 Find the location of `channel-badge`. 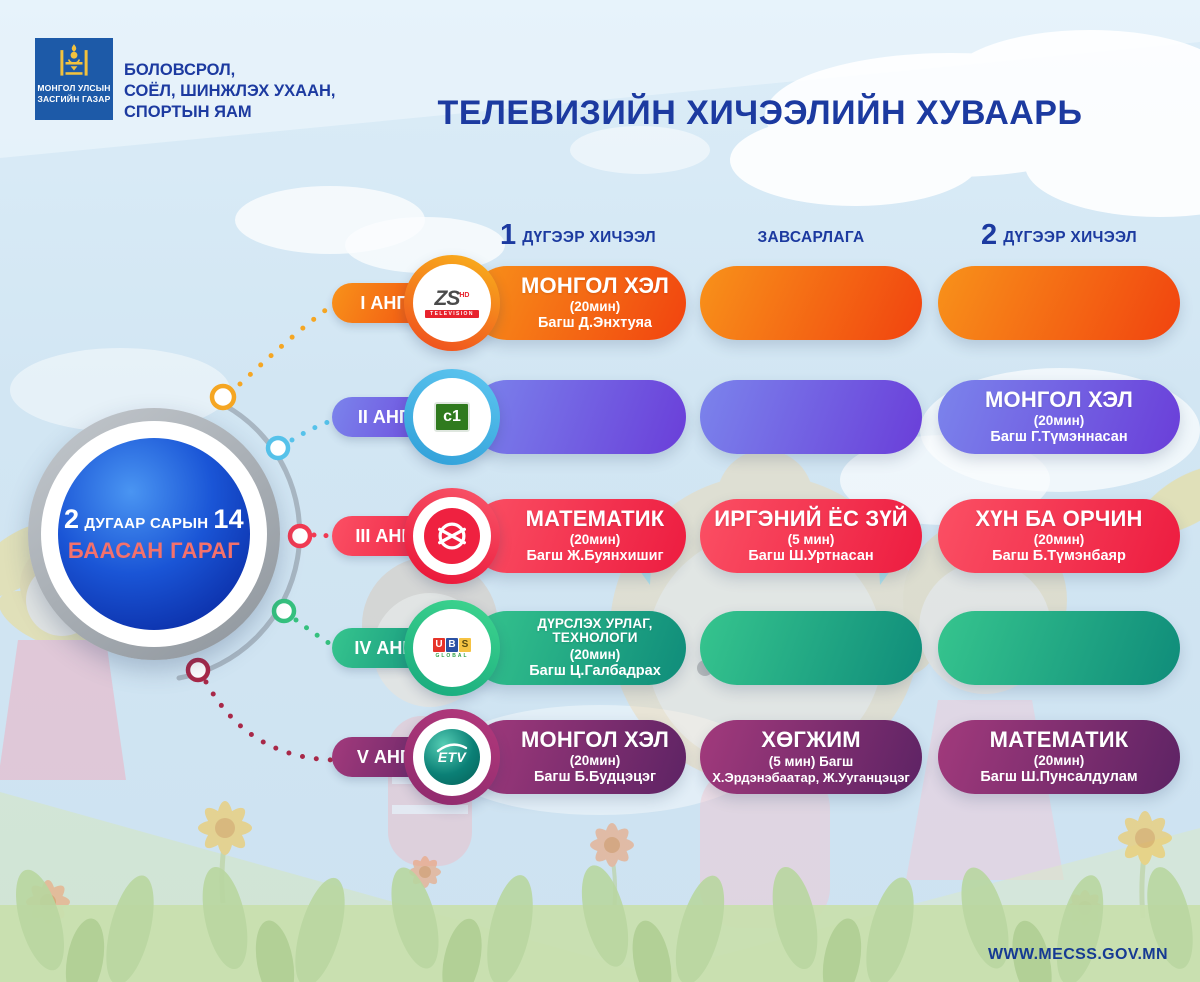

channel-badge is located at coordinates (452, 536).